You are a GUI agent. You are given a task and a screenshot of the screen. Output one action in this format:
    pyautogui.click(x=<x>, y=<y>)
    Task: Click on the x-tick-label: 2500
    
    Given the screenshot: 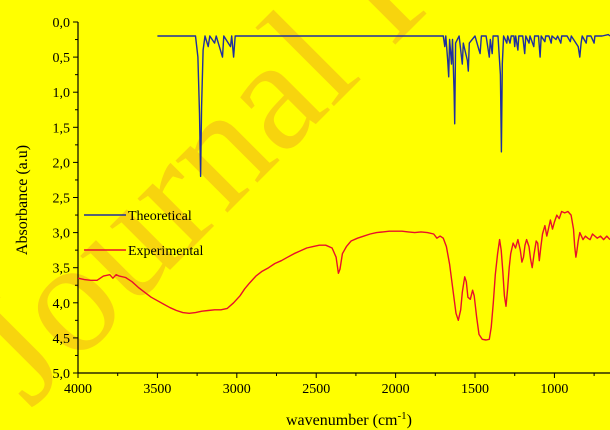 What is the action you would take?
    pyautogui.click(x=316, y=389)
    